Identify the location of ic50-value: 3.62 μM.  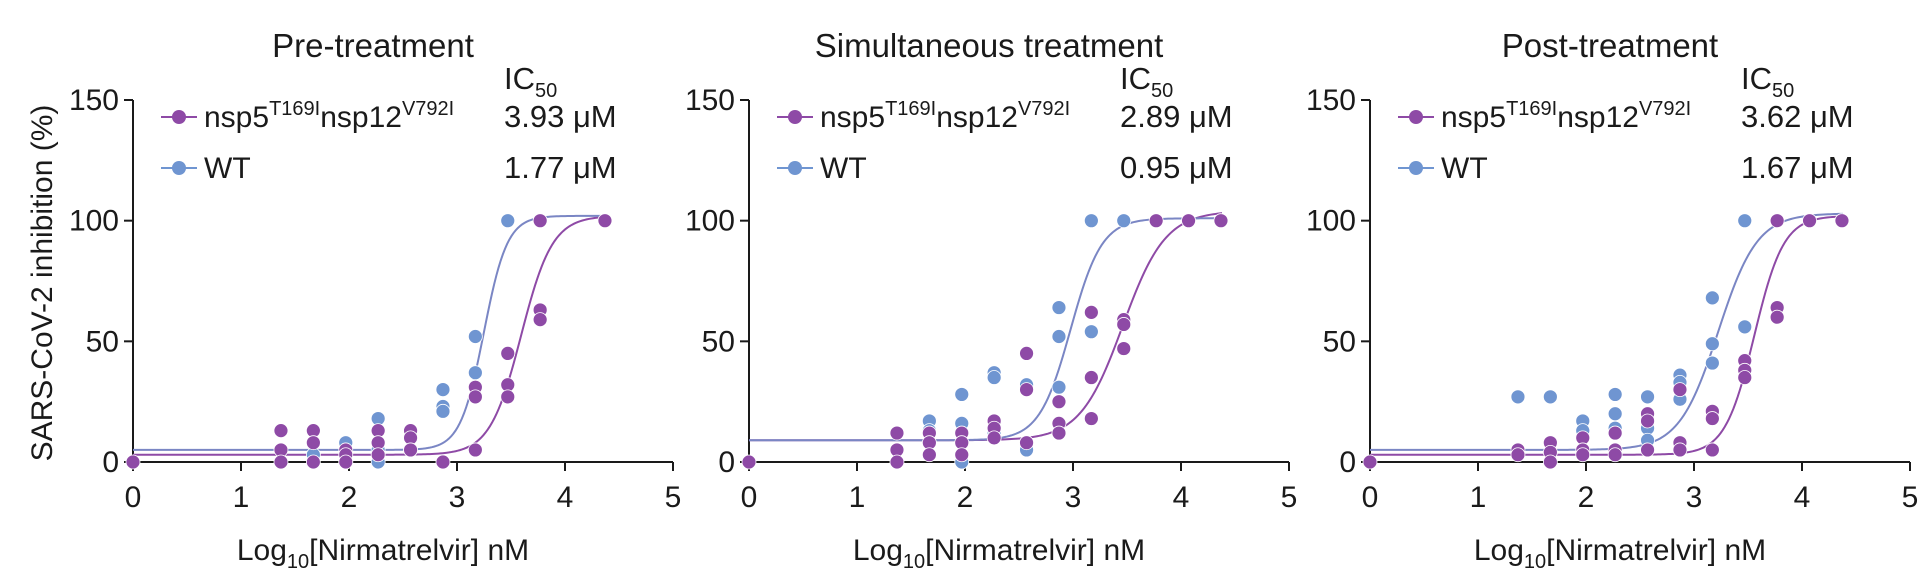
(1797, 116).